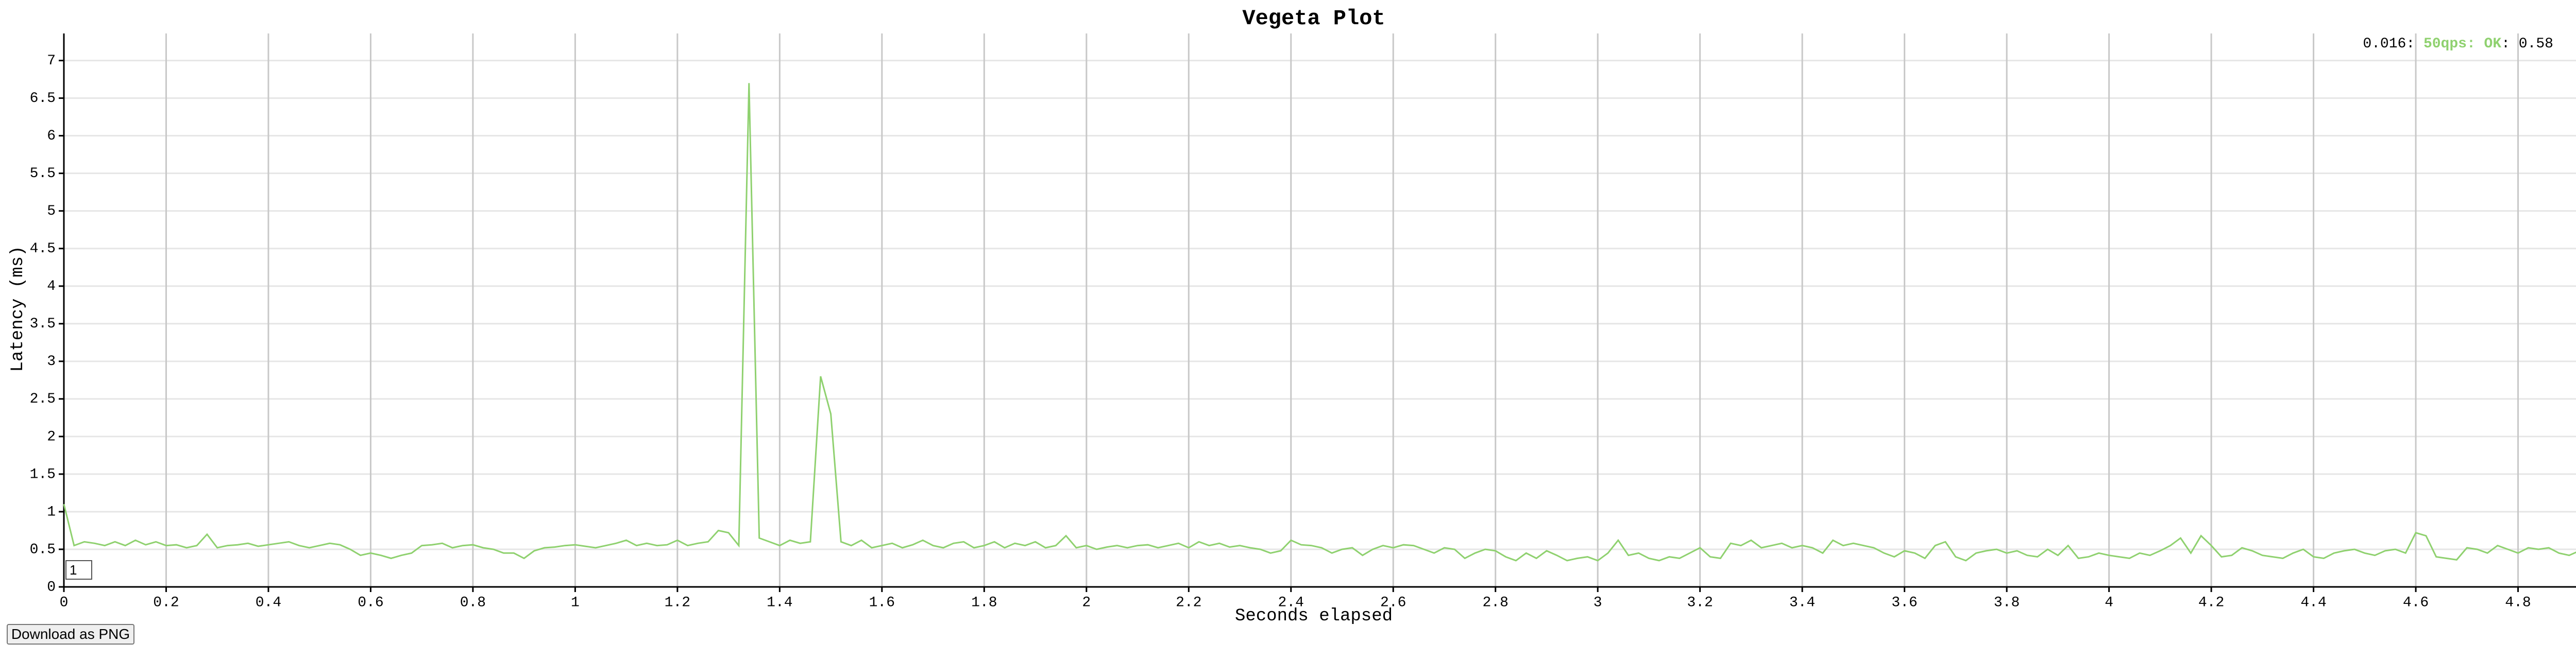 The width and height of the screenshot is (2576, 660). I want to click on y-tick-label: 3, so click(51, 362).